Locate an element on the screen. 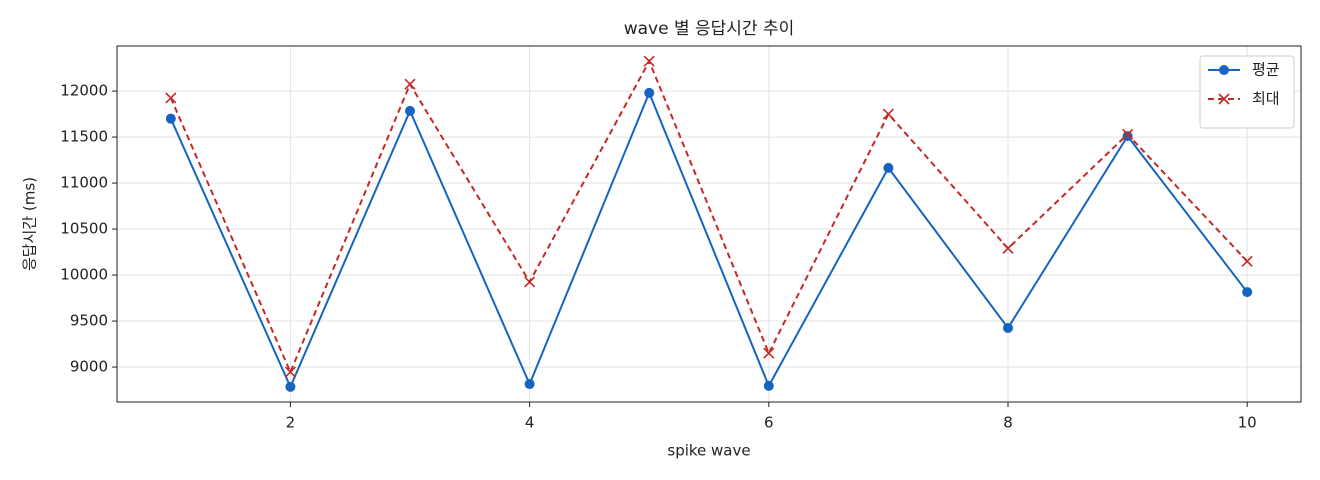 The height and width of the screenshot is (480, 1320). x-tick-label: 8 is located at coordinates (1008, 423).